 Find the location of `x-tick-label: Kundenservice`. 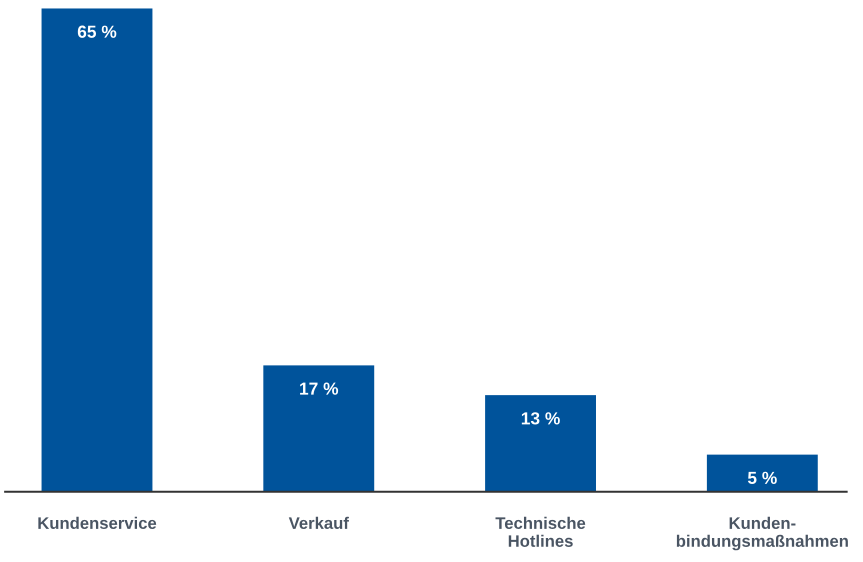

x-tick-label: Kundenservice is located at coordinates (97, 522).